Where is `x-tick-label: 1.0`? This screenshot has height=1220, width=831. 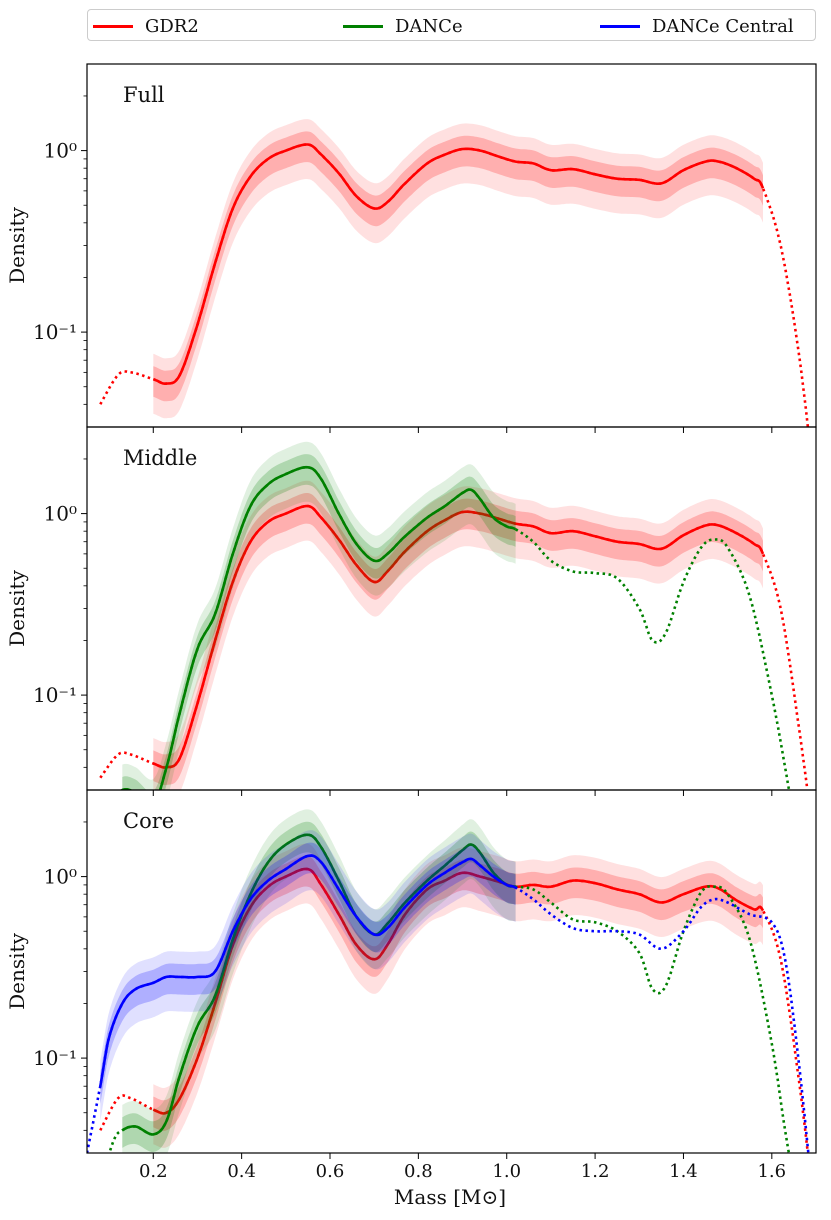
x-tick-label: 1.0 is located at coordinates (506, 1171).